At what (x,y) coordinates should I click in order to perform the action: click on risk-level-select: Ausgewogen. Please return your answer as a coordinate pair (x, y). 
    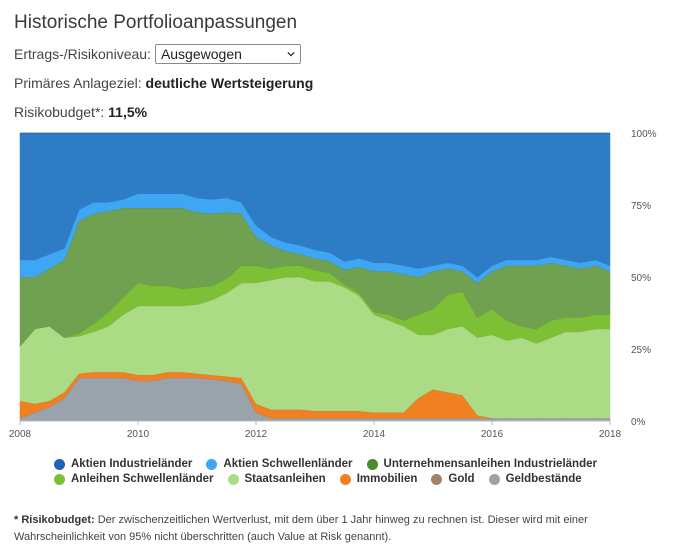
    Looking at the image, I should click on (227, 54).